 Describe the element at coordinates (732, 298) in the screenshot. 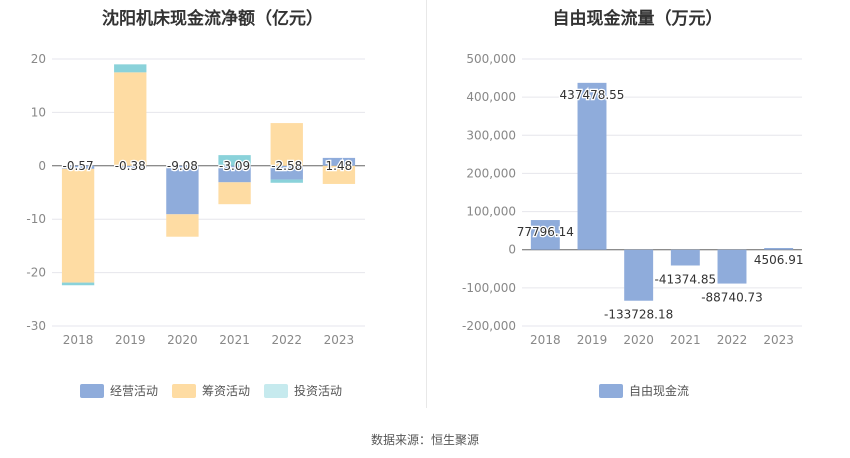

I see `c1-data-label: -88740.73` at that location.